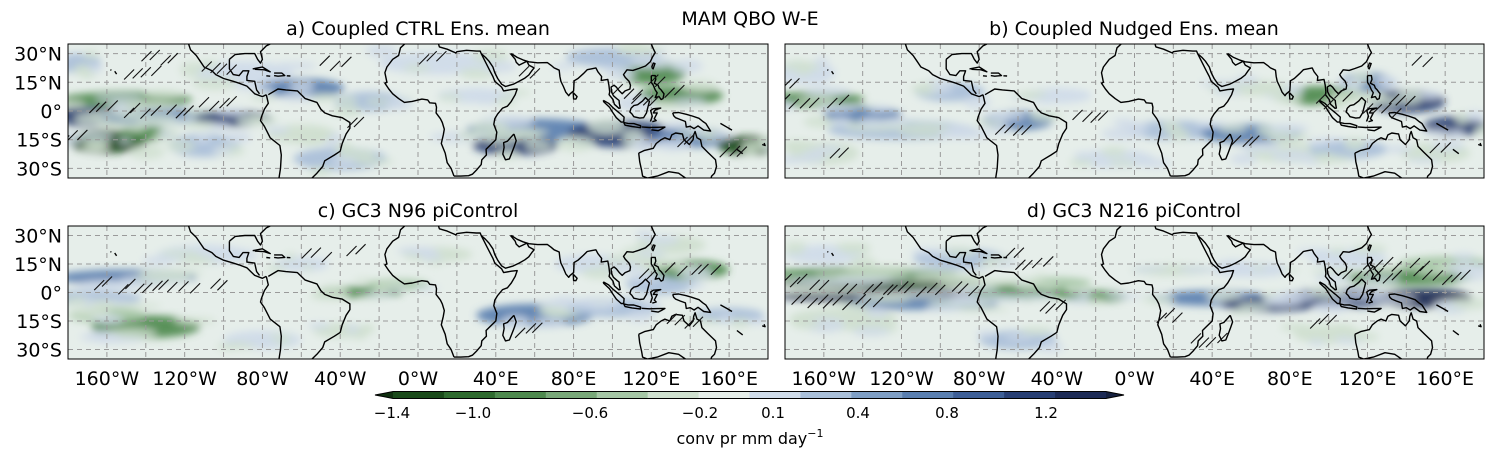  I want to click on colorbar-label: conv pr mm day−1, so click(749, 437).